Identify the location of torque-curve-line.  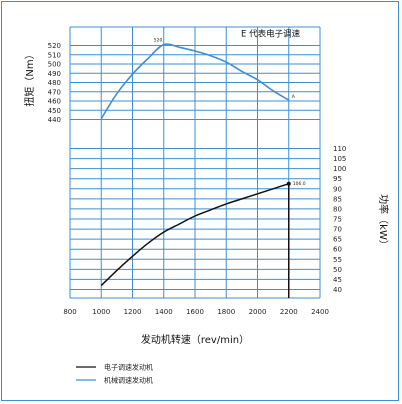
(195, 81).